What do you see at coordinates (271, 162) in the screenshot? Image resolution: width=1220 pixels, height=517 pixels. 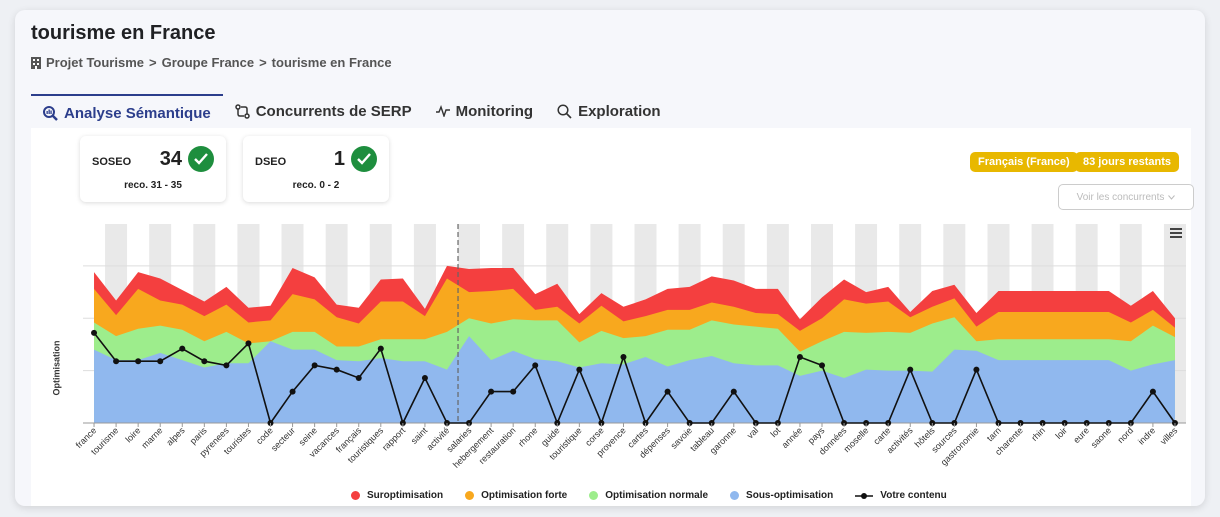 I see `score-label: DSEO` at bounding box center [271, 162].